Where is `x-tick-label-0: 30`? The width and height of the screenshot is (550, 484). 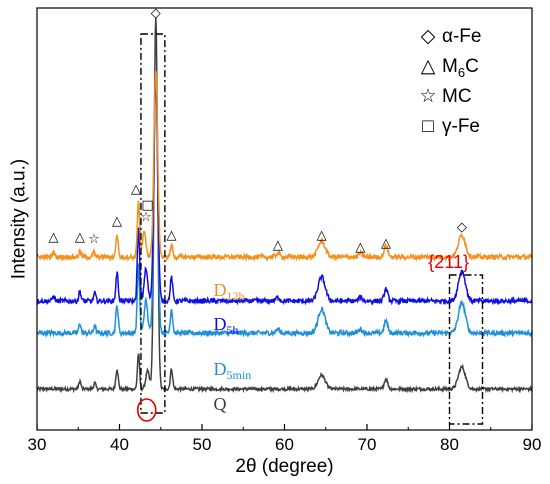
x-tick-label-0: 30 is located at coordinates (37, 444).